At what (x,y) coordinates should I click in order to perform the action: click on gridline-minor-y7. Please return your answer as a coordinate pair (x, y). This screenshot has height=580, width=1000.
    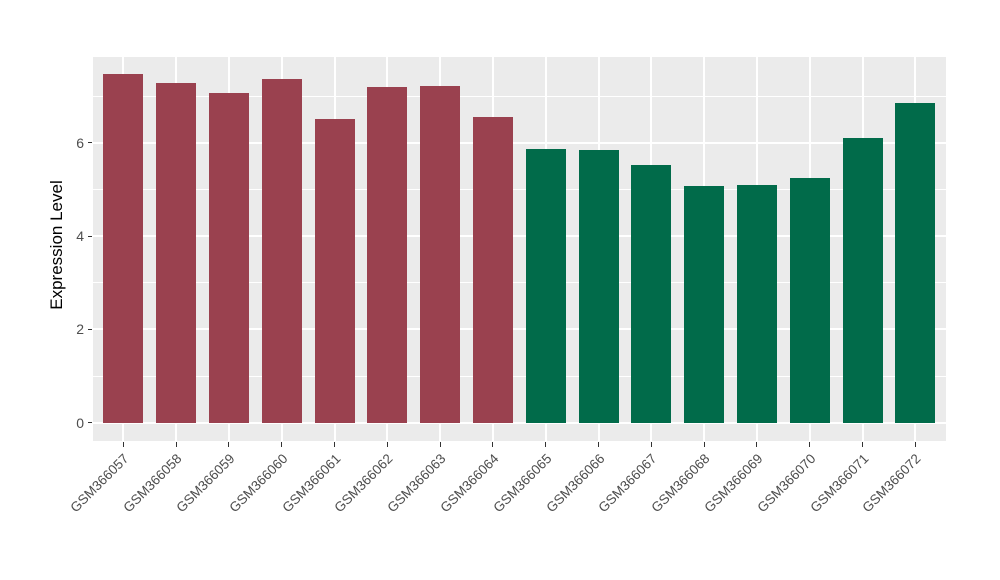
    Looking at the image, I should click on (519, 96).